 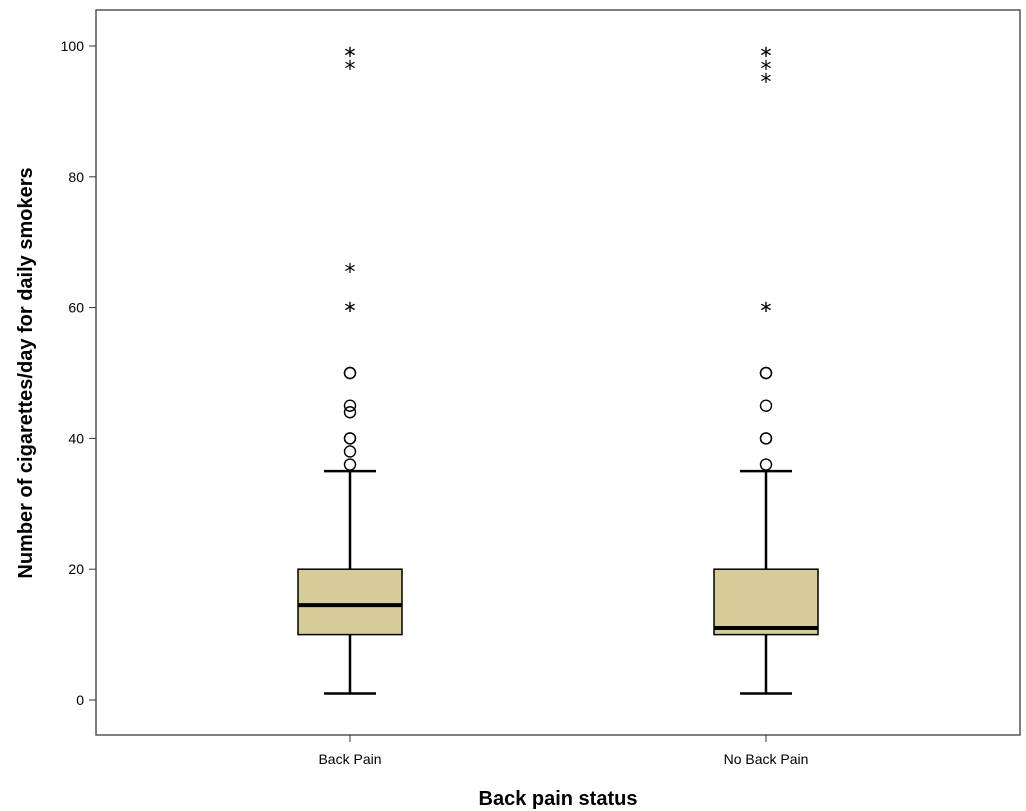 I want to click on y-tick-label: 40, so click(x=76, y=438).